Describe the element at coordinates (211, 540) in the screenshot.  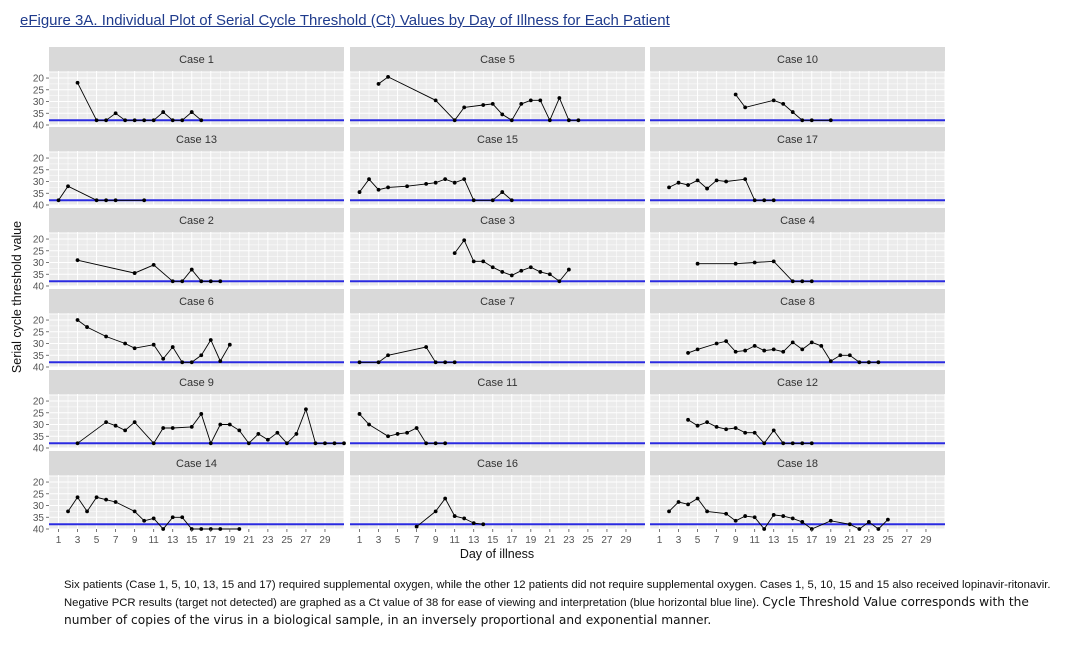
I see `x-tick-label: 17` at that location.